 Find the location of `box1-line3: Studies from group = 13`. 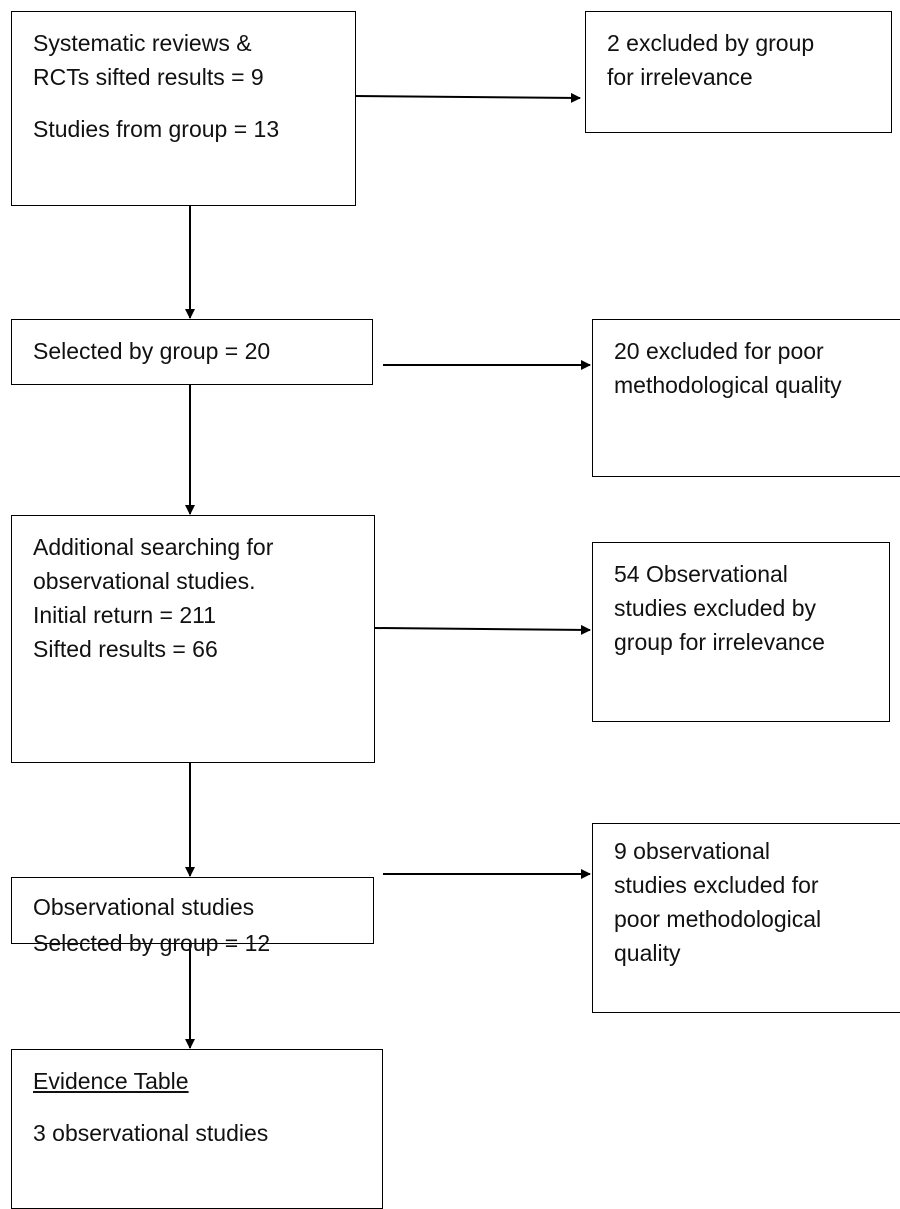

box1-line3: Studies from group = 13 is located at coordinates (156, 129).